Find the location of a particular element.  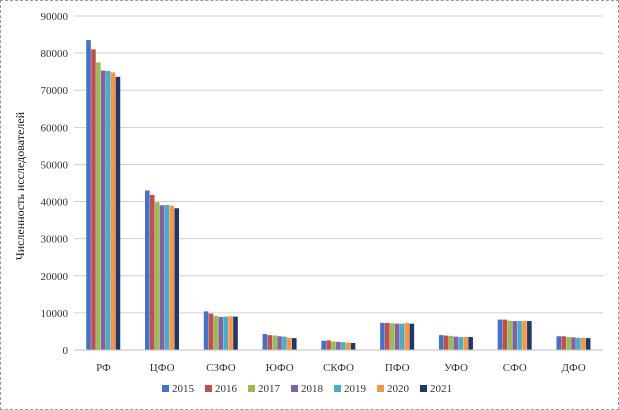

bar-СЗФО-2015 is located at coordinates (206, 330).